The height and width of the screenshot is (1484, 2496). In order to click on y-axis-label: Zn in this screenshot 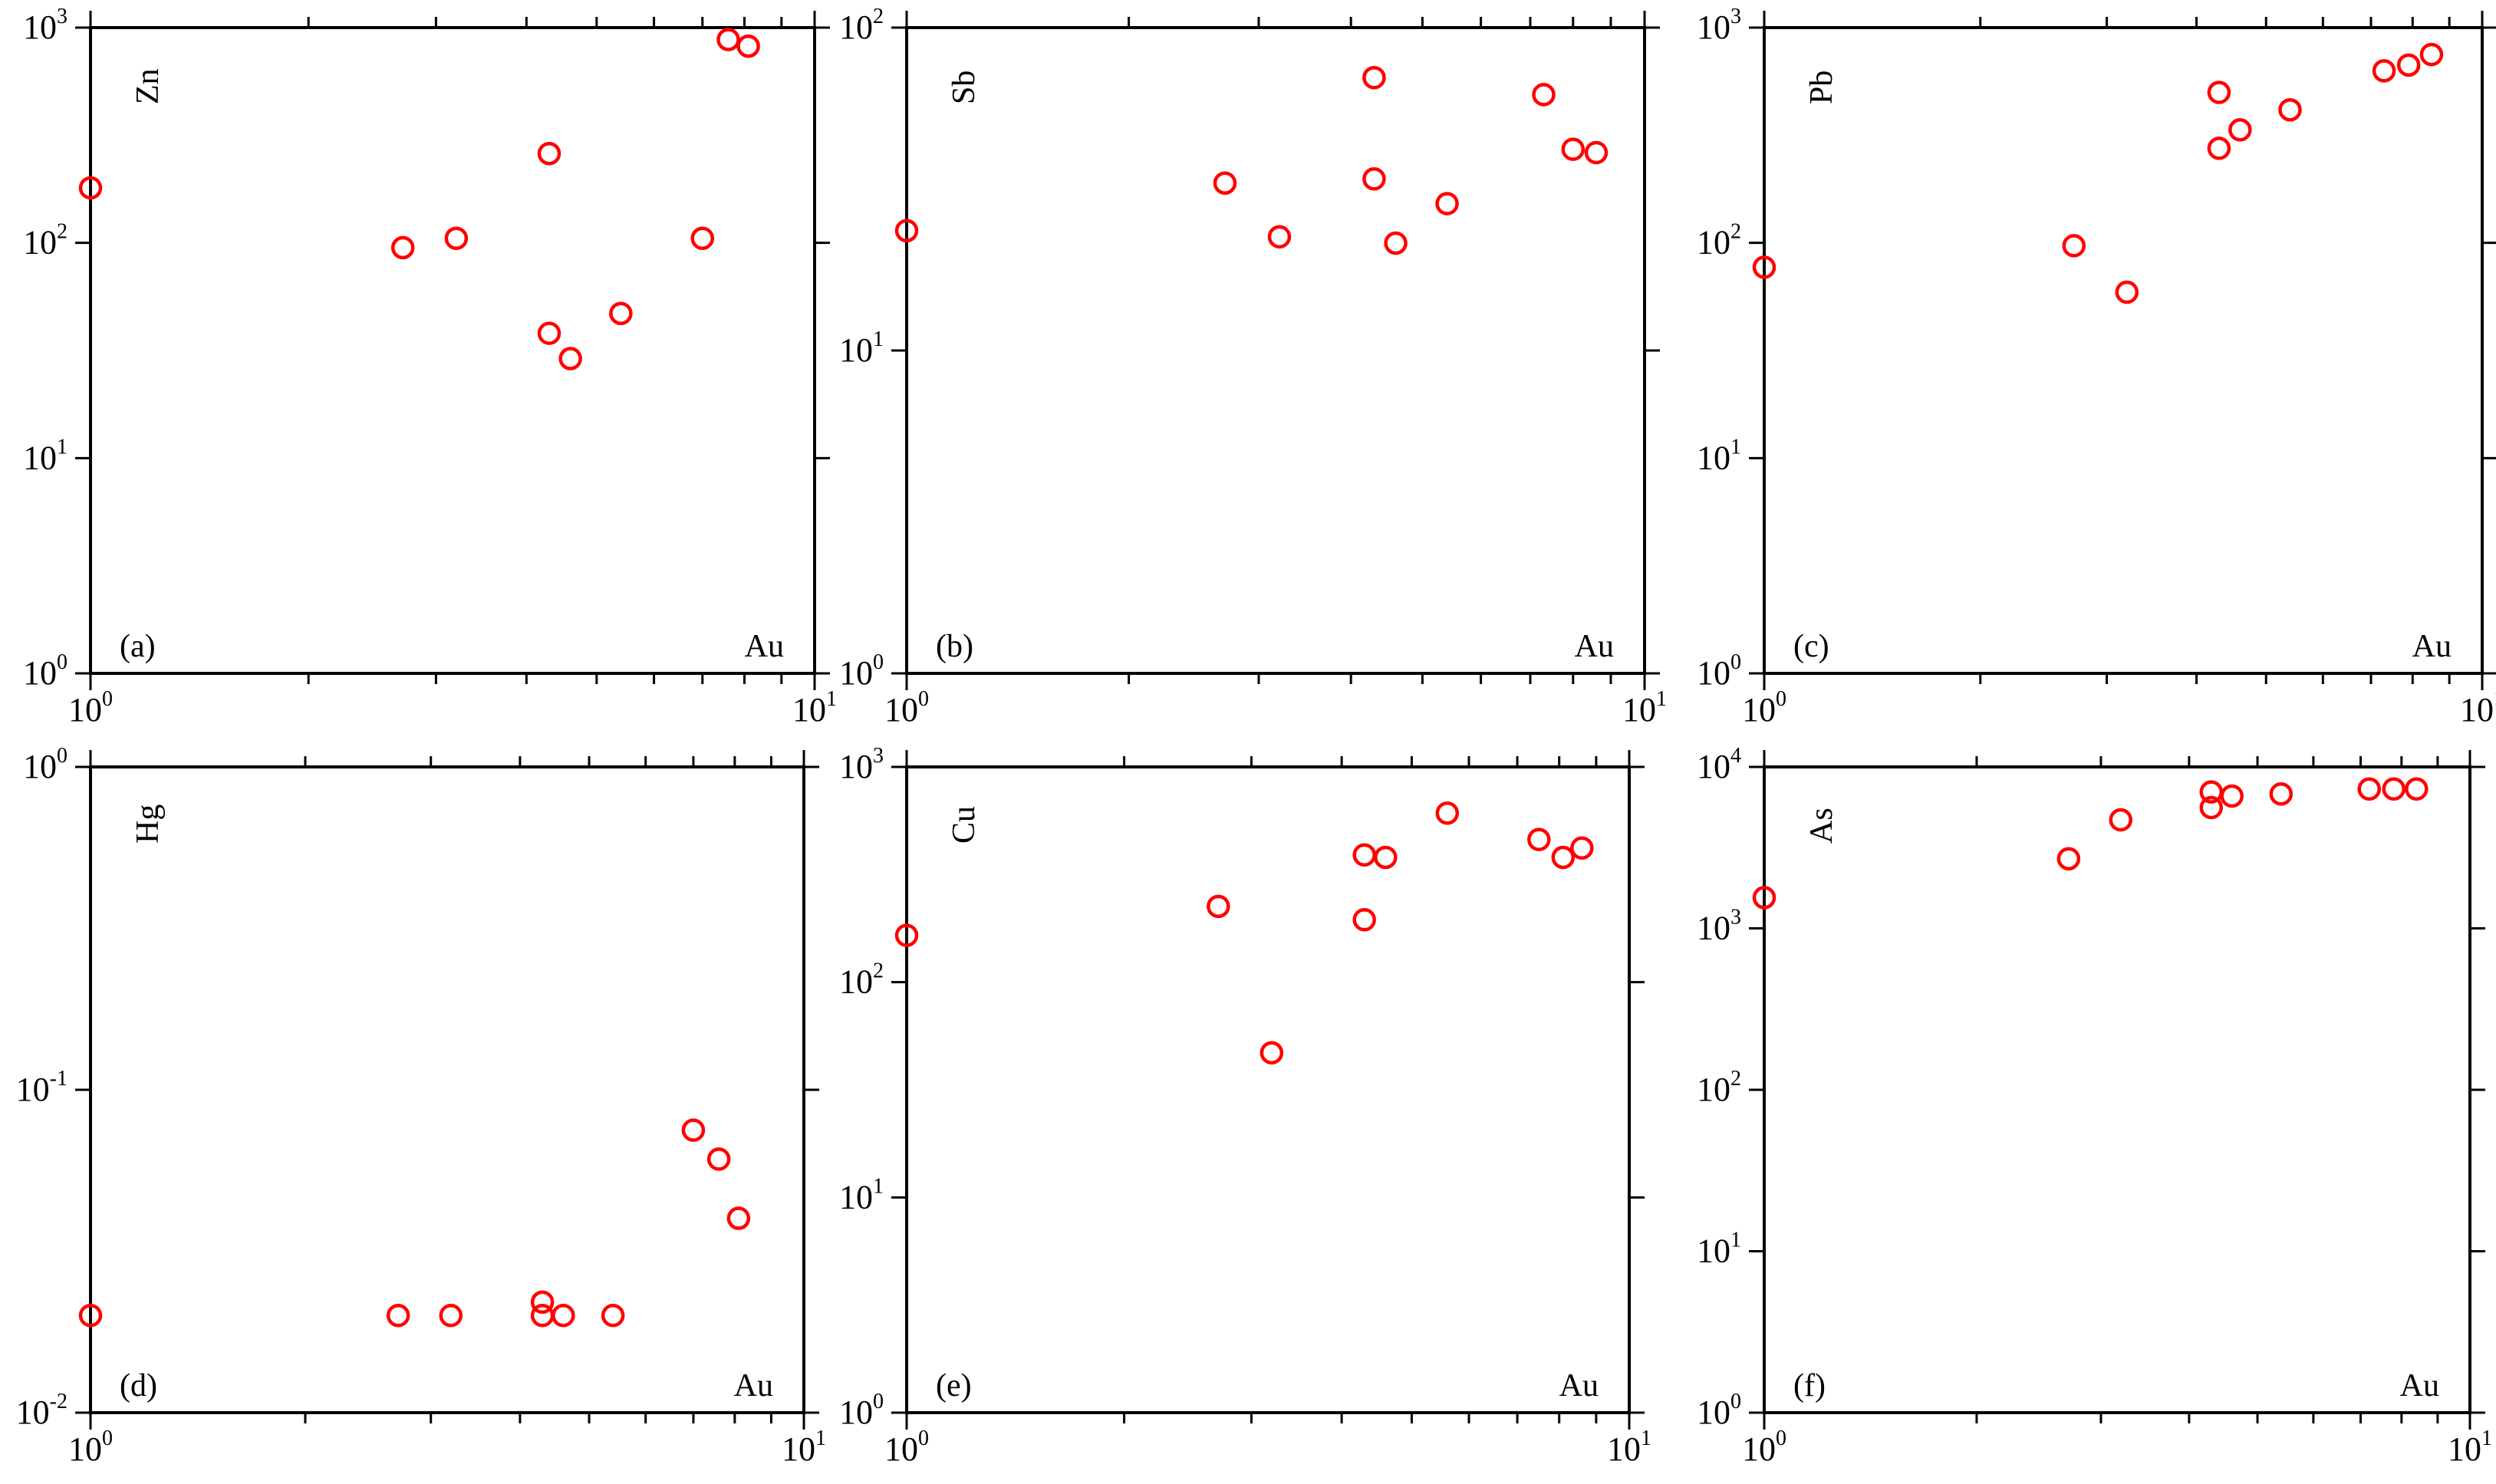, I will do `click(148, 86)`.